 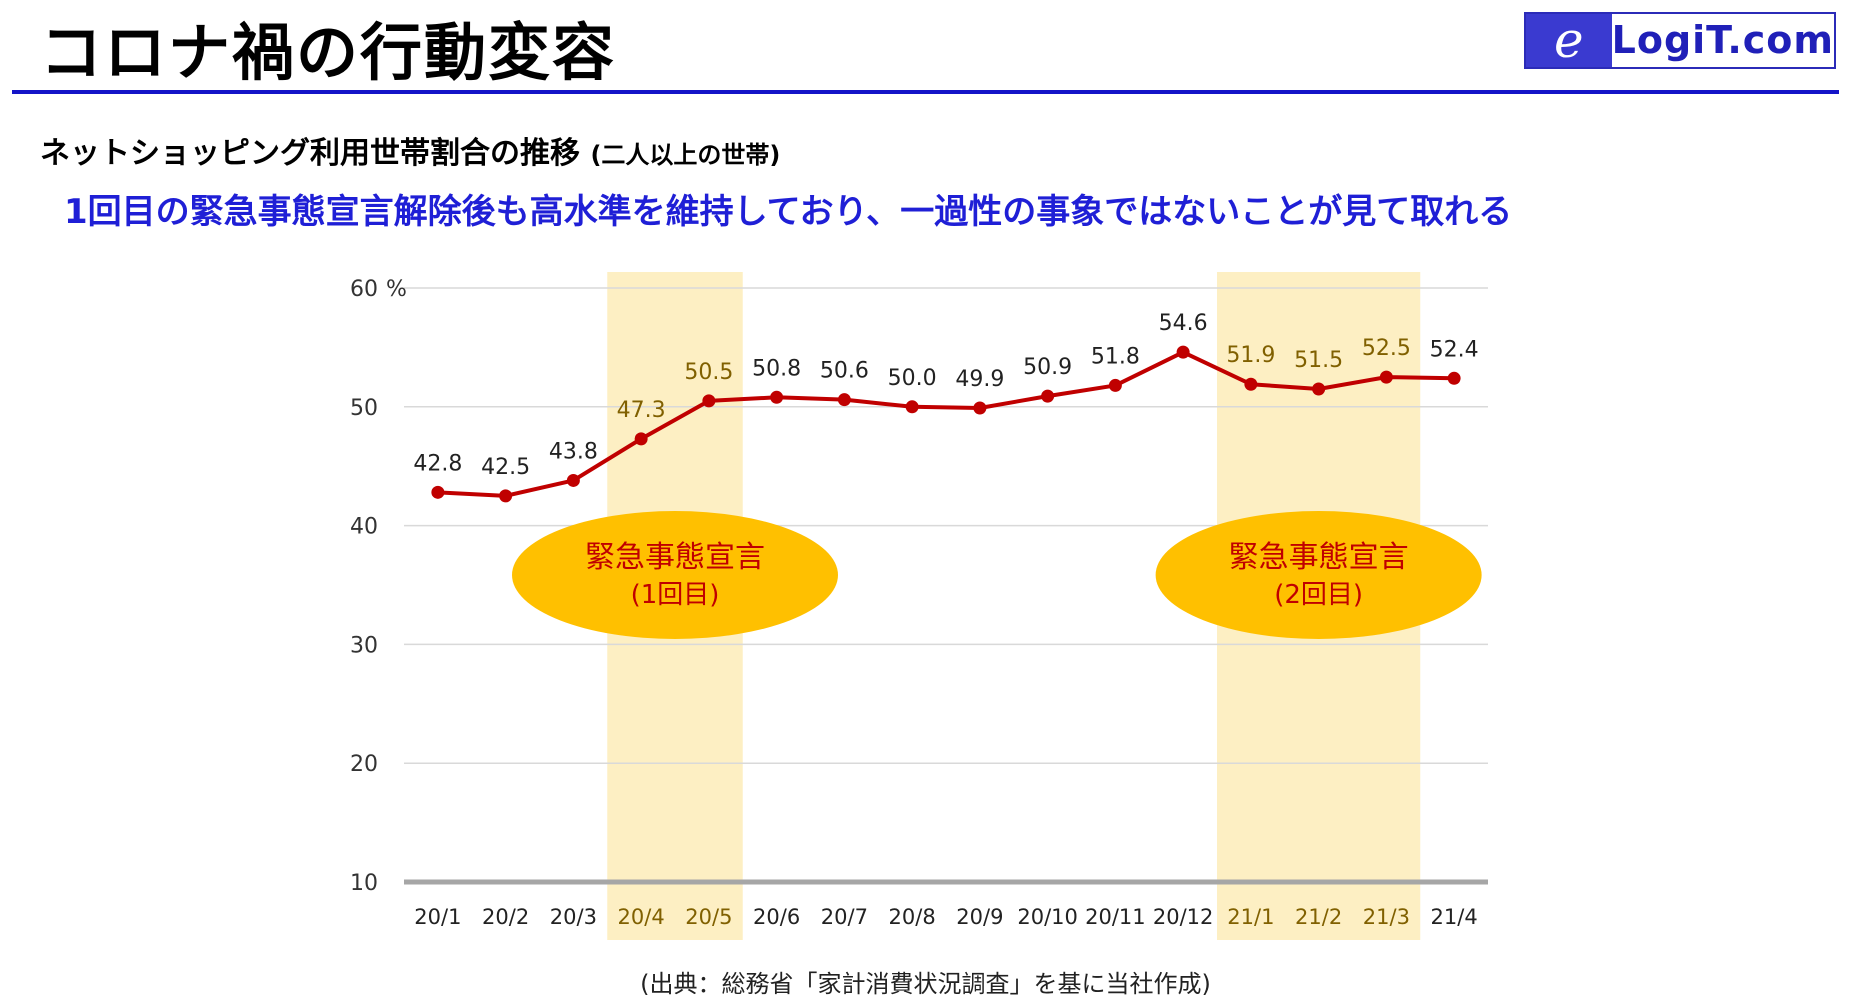 I want to click on x-tick-label: 20/1, so click(x=437, y=917).